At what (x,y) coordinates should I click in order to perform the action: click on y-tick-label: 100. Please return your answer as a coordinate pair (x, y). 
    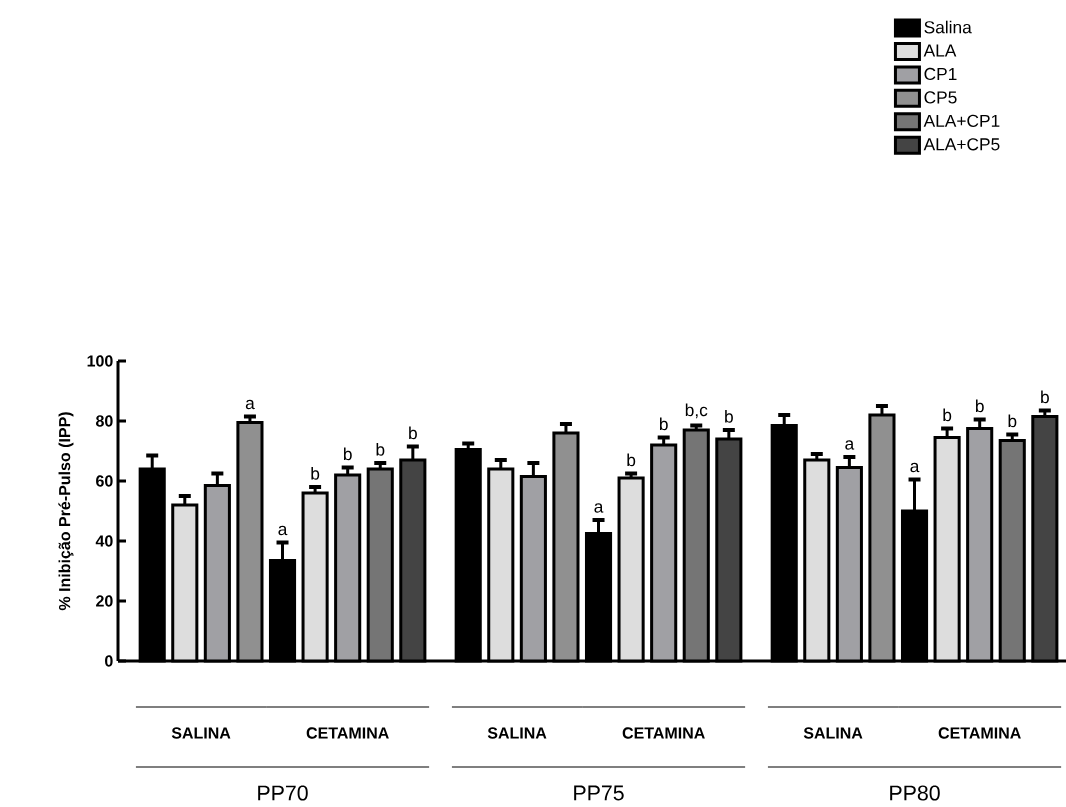
    Looking at the image, I should click on (100, 361).